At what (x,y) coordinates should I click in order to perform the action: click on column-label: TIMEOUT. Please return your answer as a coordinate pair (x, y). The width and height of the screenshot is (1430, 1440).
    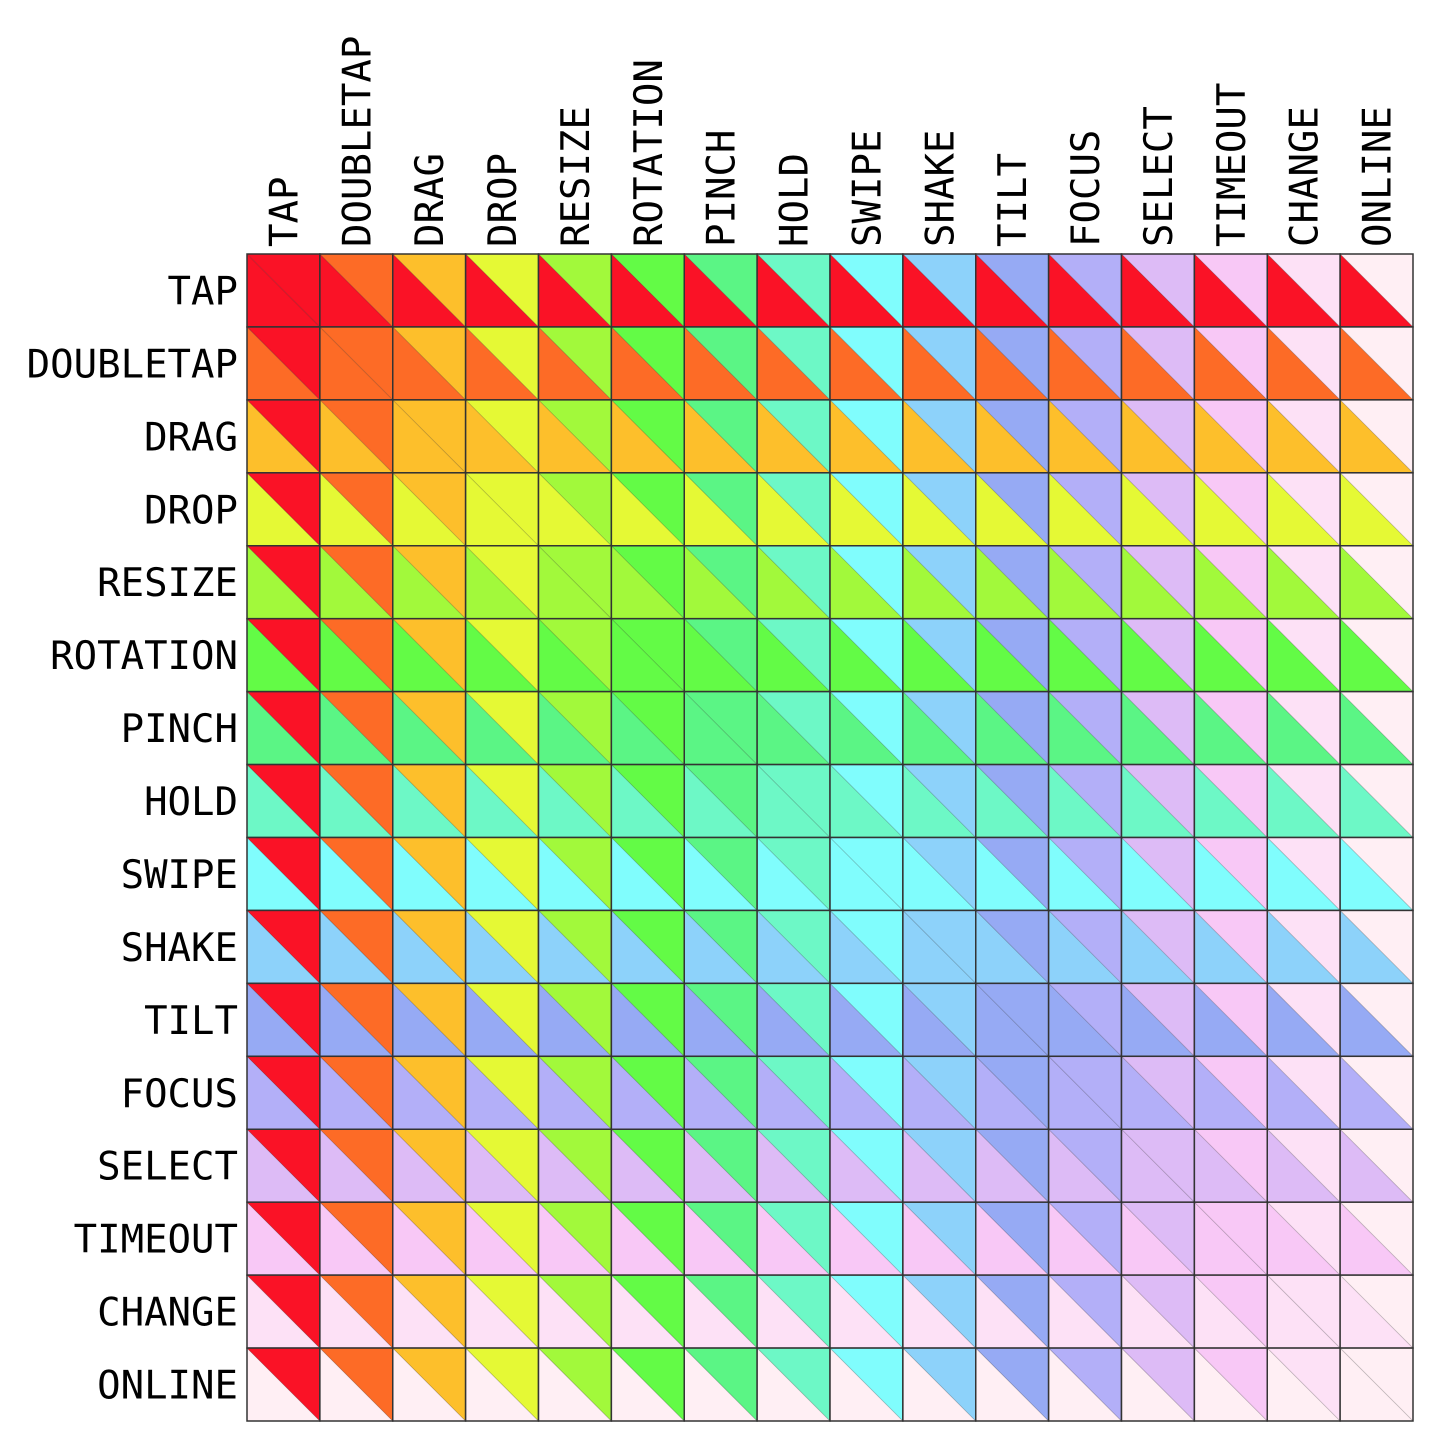
    Looking at the image, I should click on (1232, 165).